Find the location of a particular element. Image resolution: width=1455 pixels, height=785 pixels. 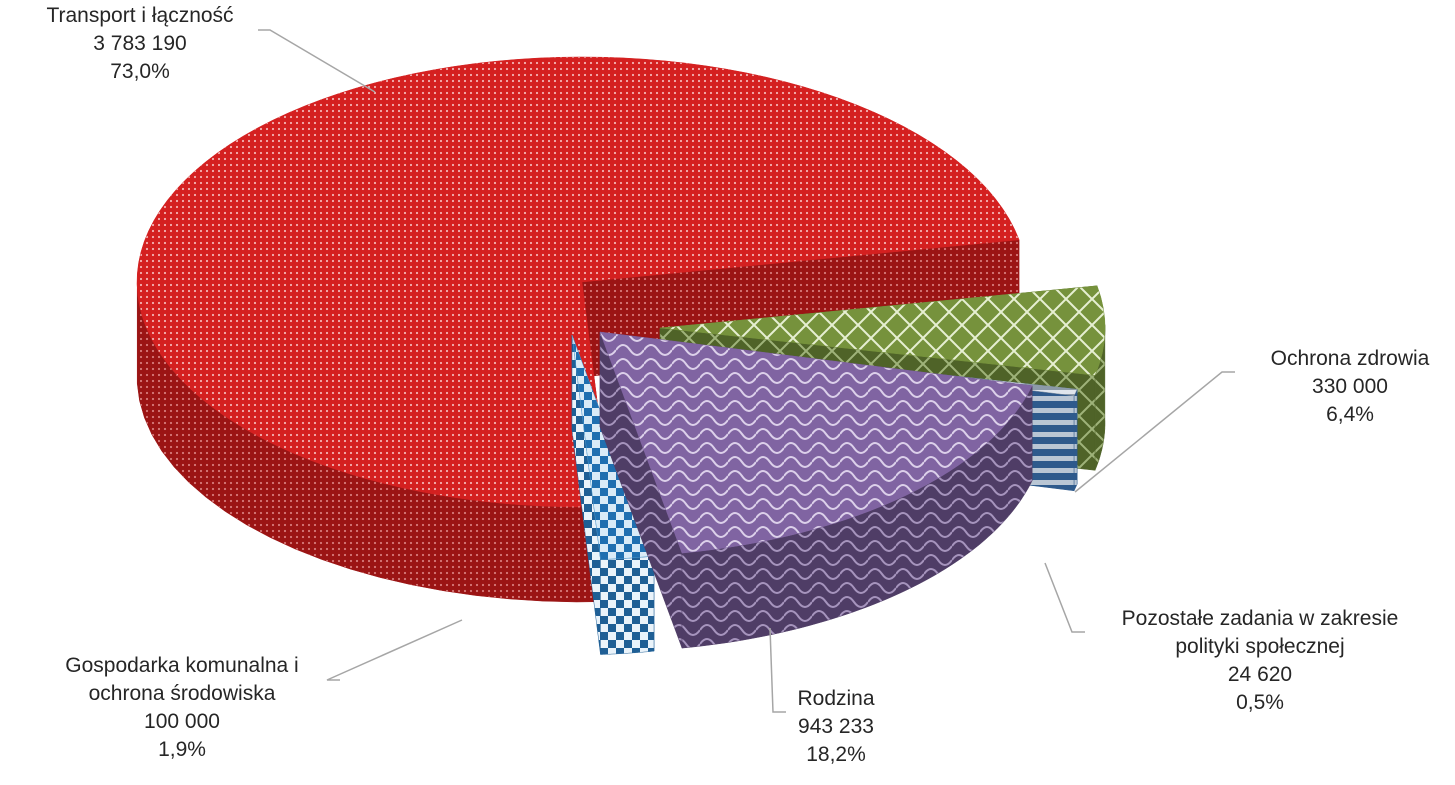

data-label: Ochrona zdrowia 330 000 6,4% is located at coordinates (1350, 386).